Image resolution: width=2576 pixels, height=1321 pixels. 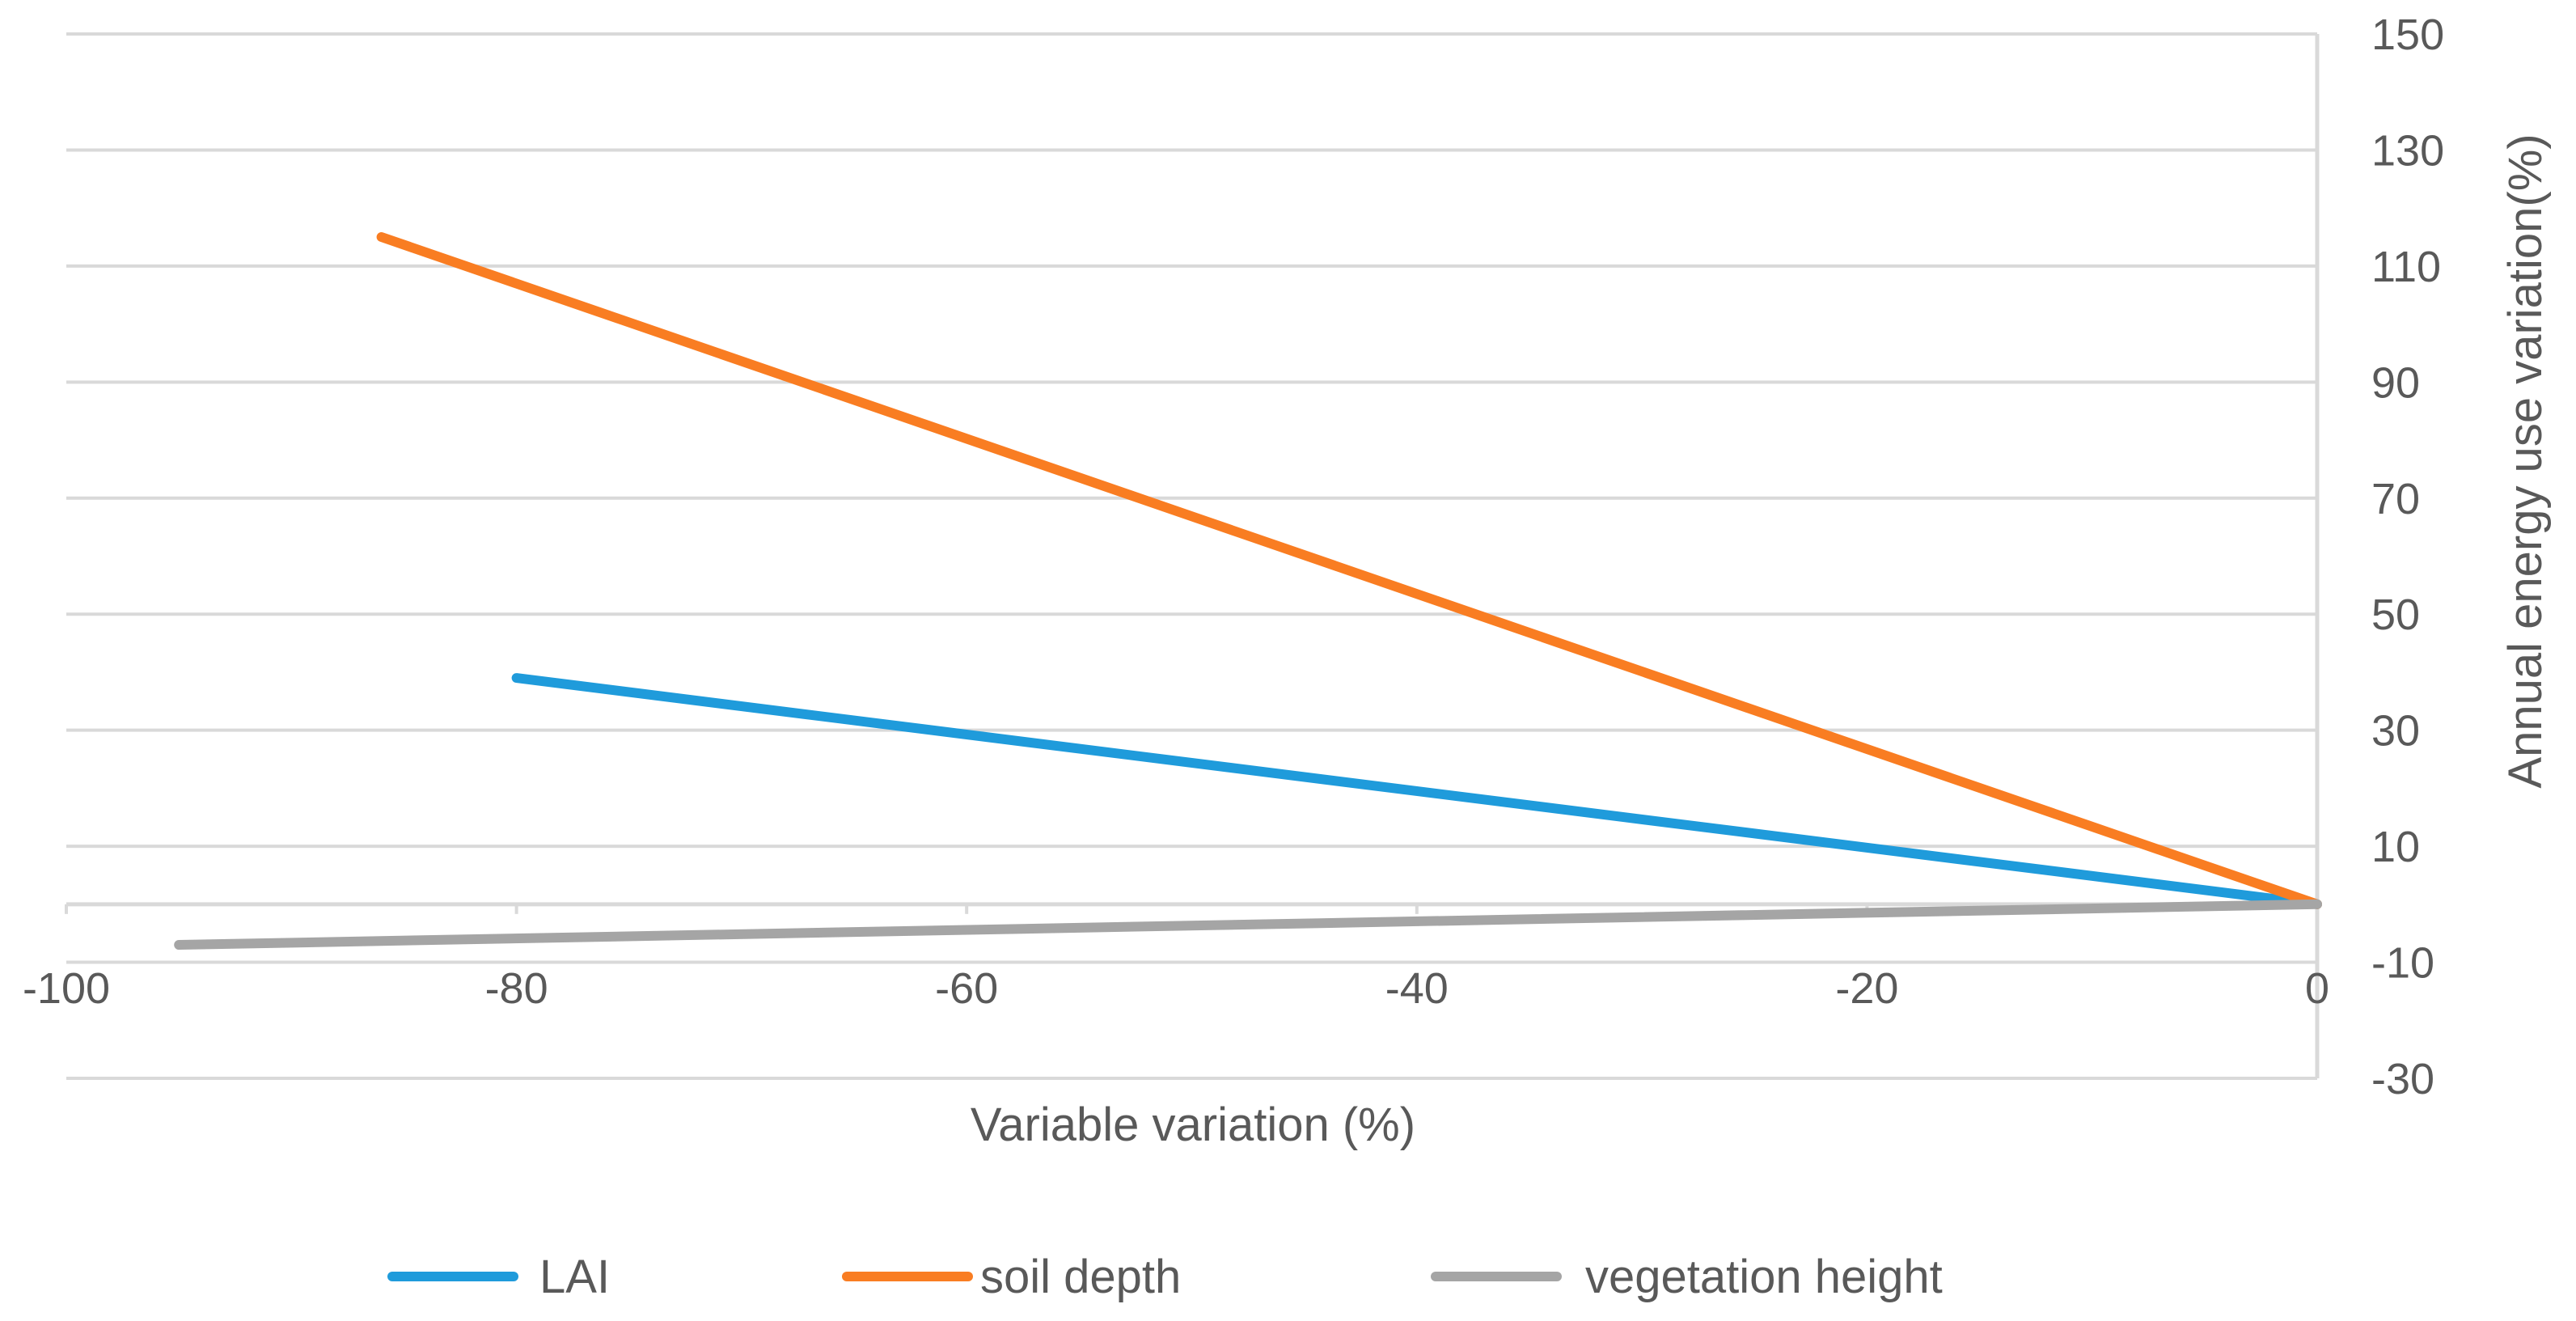 I want to click on y-tick-label: -30, so click(x=2403, y=1079).